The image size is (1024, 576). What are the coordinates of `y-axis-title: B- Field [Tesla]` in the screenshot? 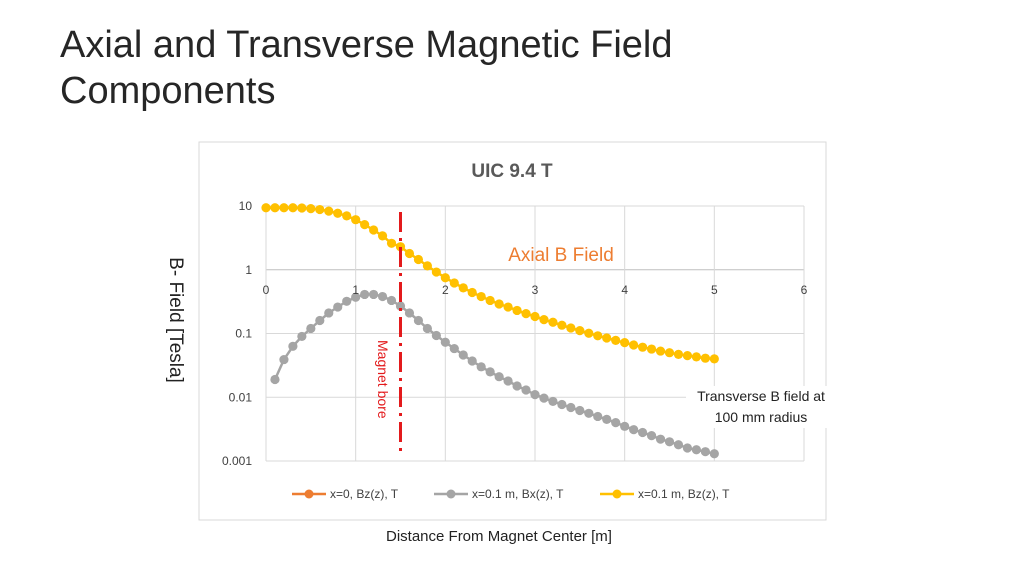 It's located at (175, 320).